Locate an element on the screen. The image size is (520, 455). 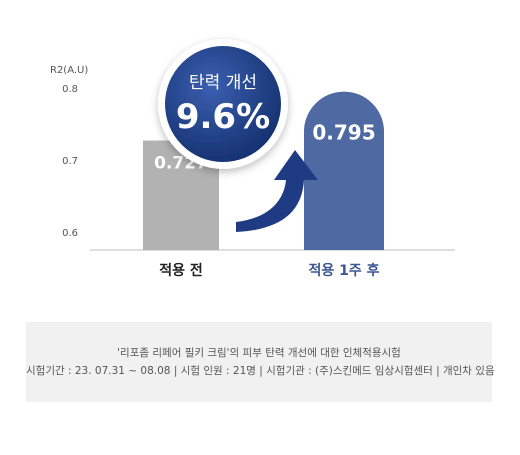
improvement-badge is located at coordinates (223, 104).